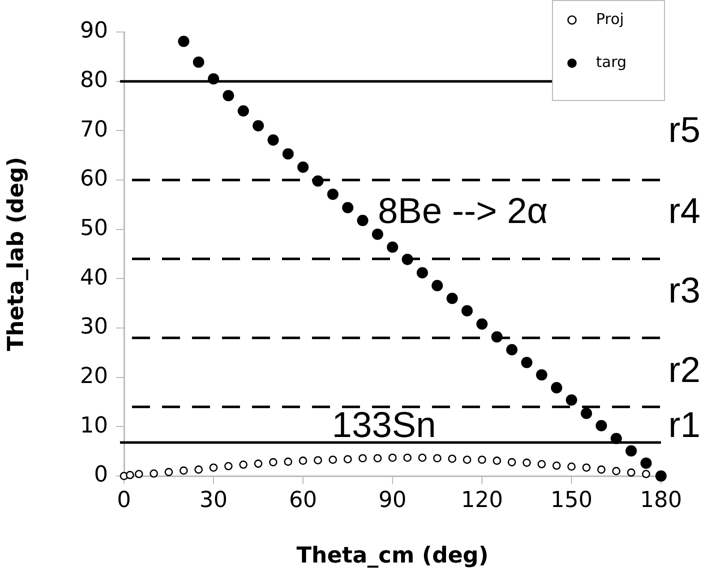 This screenshot has height=574, width=711. What do you see at coordinates (94, 229) in the screenshot?
I see `y-tick-label: 50` at bounding box center [94, 229].